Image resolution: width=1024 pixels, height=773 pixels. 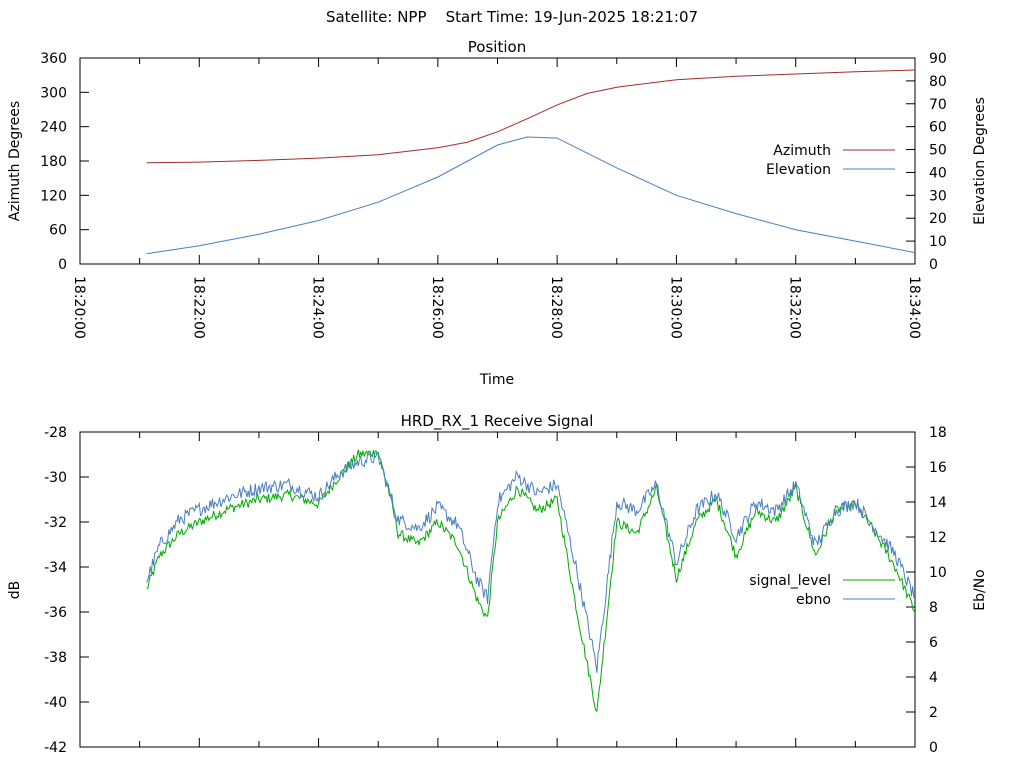 What do you see at coordinates (53, 128) in the screenshot?
I see `position-y-tick-label: 240` at bounding box center [53, 128].